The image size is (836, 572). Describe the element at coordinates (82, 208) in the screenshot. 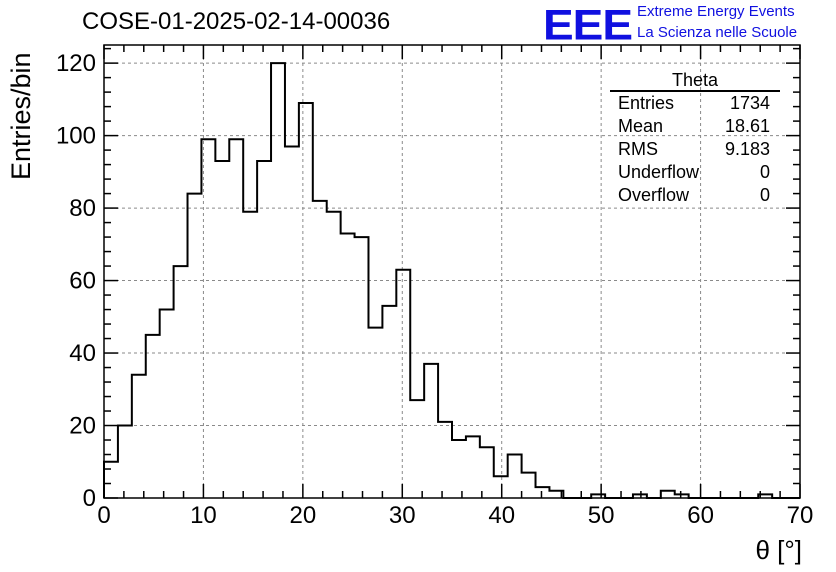

I see `y-tick-label: 80` at that location.